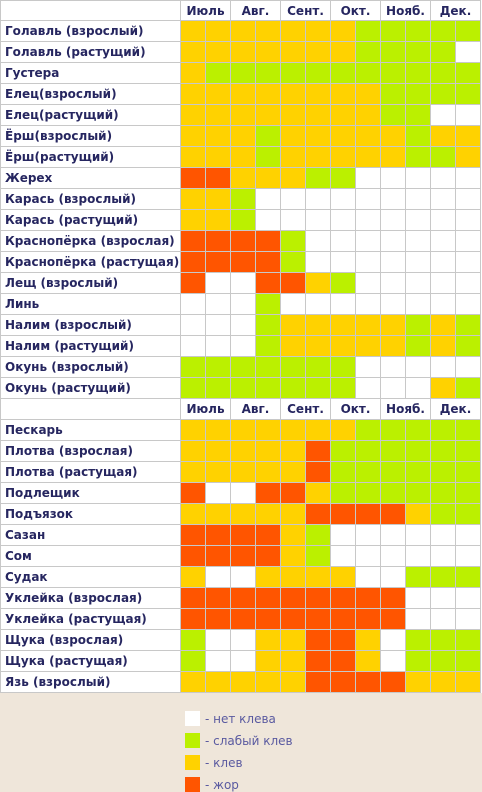 The height and width of the screenshot is (792, 482). What do you see at coordinates (90, 598) in the screenshot?
I see `row-label: Уклейка (взрослая)` at bounding box center [90, 598].